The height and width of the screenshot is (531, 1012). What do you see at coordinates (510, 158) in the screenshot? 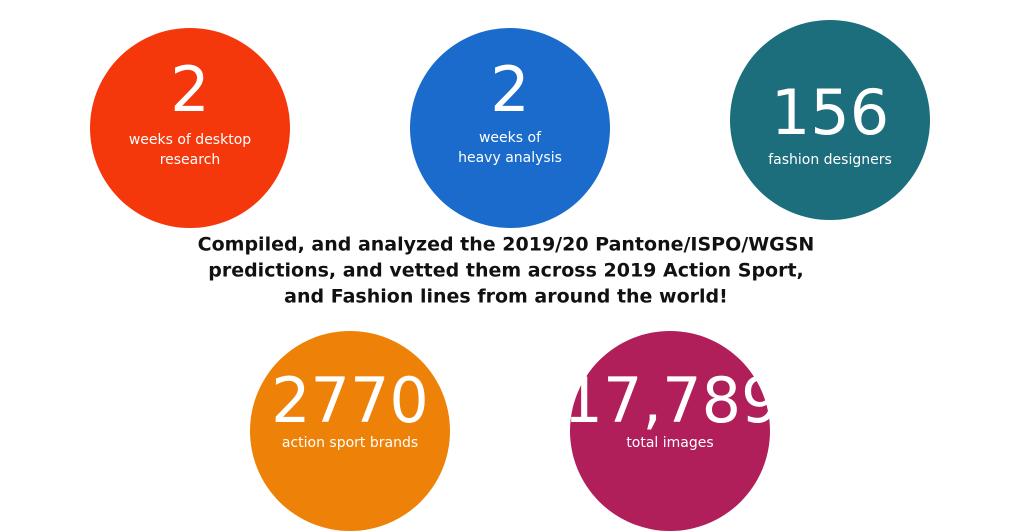
I see `stat-label: heavy analysis` at bounding box center [510, 158].